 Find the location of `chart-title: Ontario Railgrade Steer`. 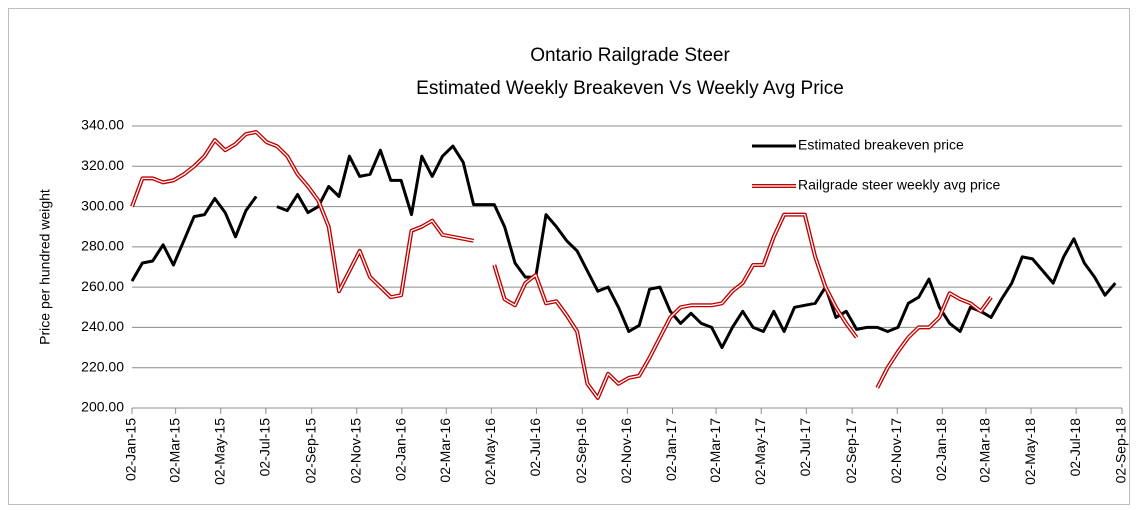

chart-title: Ontario Railgrade Steer is located at coordinates (630, 55).